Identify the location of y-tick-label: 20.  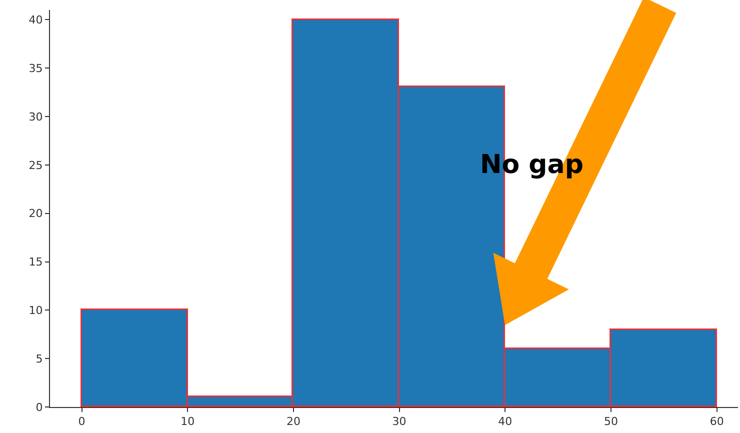
(35, 213).